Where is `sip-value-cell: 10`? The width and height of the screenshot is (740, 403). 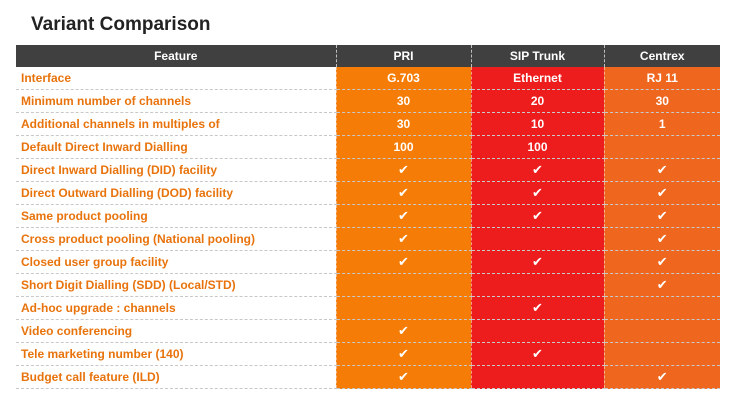 sip-value-cell: 10 is located at coordinates (537, 124).